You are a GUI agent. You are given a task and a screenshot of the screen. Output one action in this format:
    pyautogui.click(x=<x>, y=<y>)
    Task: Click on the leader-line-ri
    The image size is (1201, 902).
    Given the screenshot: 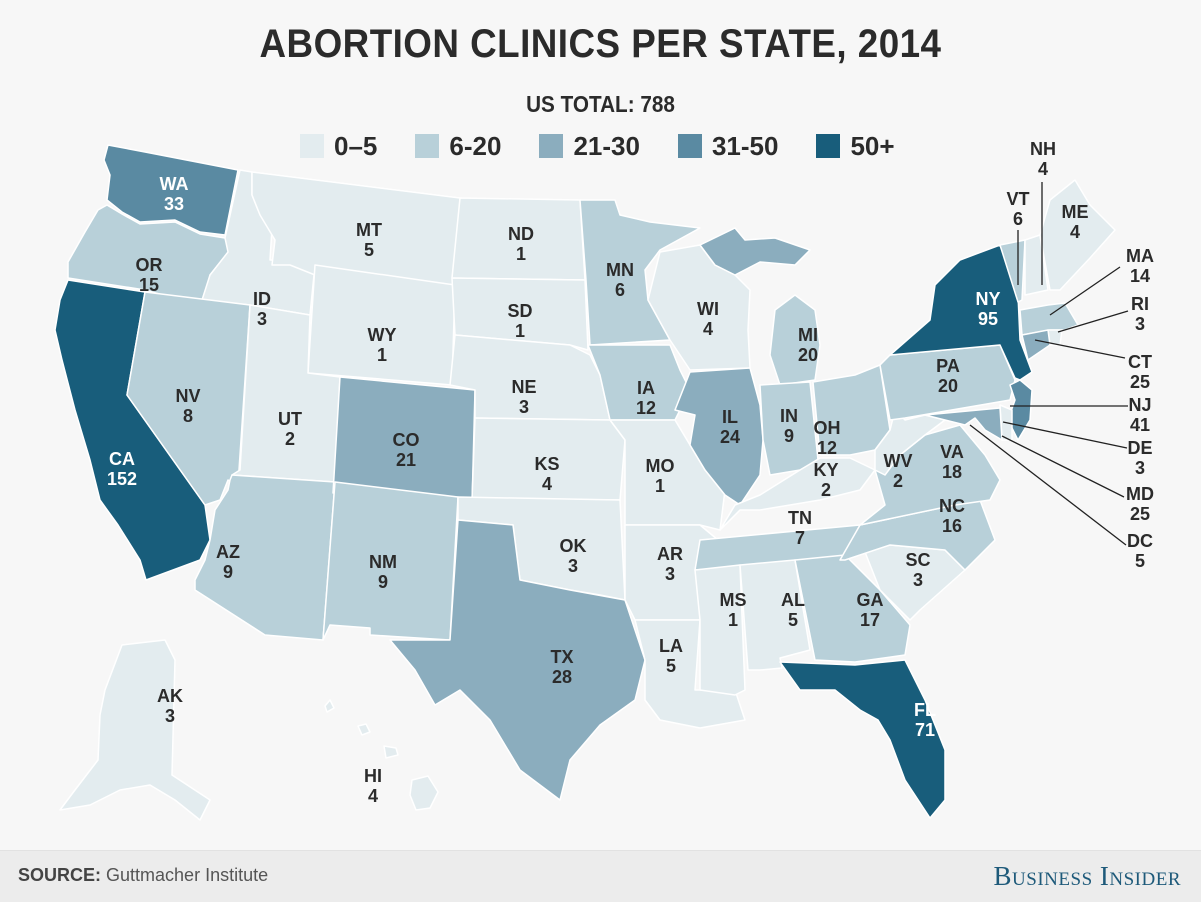 What is the action you would take?
    pyautogui.click(x=1093, y=321)
    